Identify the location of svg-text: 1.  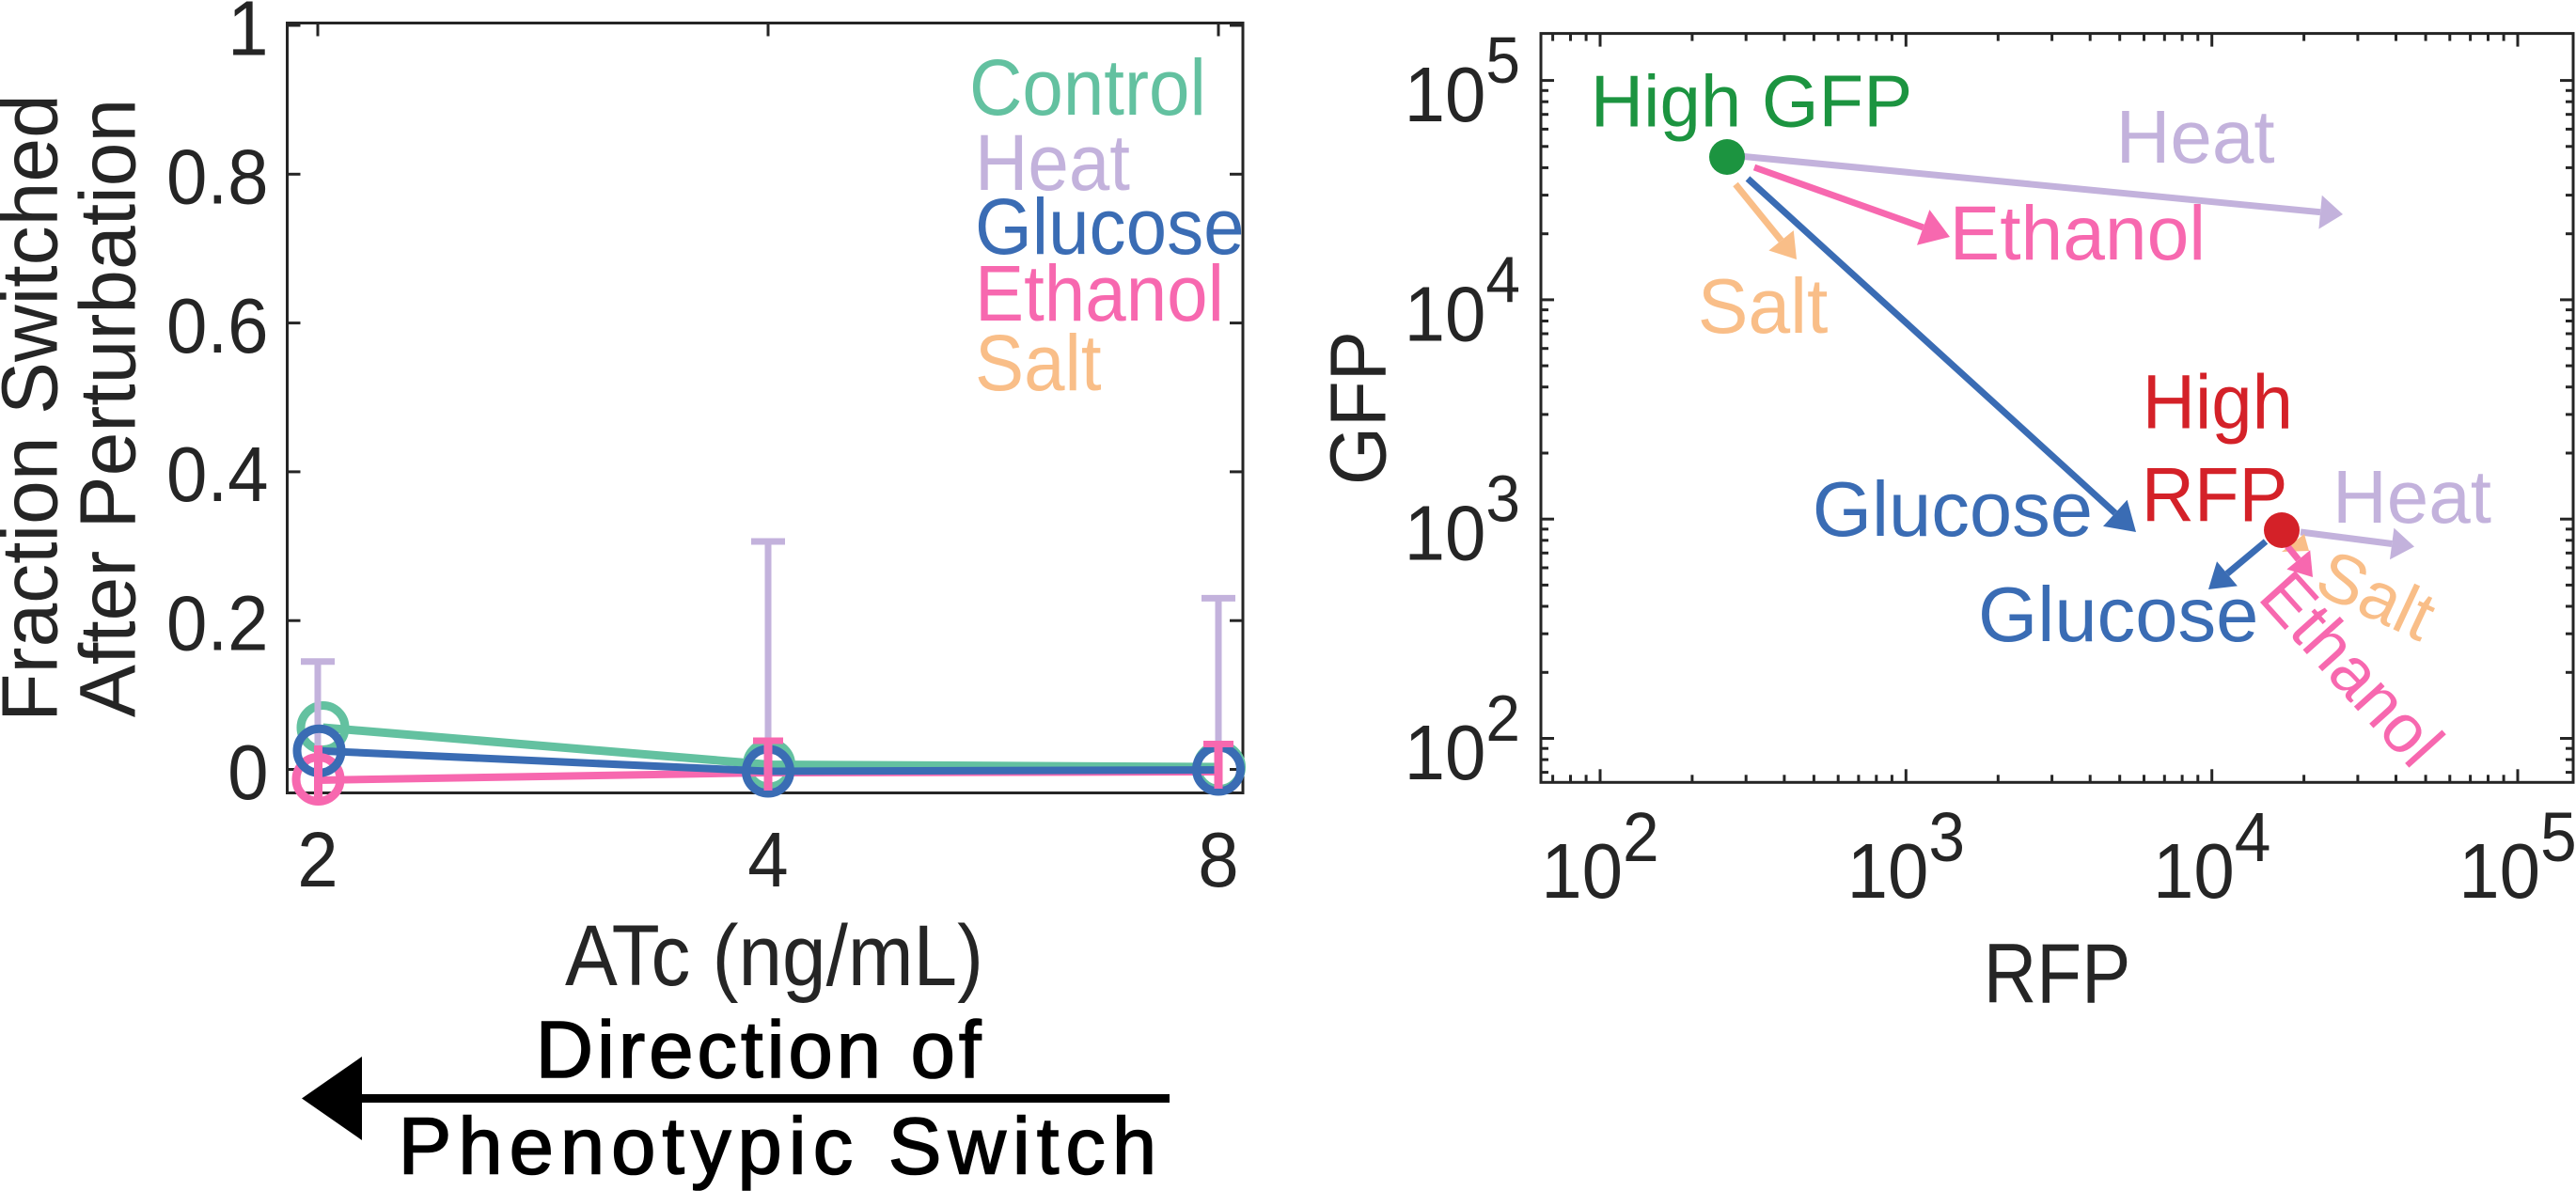
(248, 36).